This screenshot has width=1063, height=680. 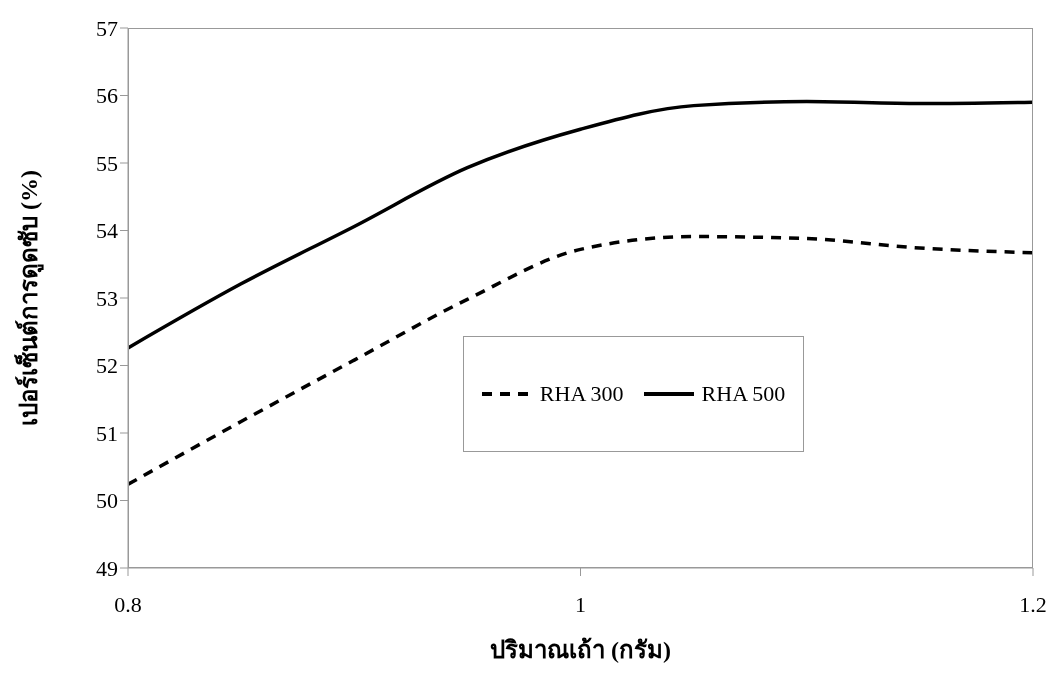 I want to click on x-tick-label: 1.2, so click(x=1033, y=604).